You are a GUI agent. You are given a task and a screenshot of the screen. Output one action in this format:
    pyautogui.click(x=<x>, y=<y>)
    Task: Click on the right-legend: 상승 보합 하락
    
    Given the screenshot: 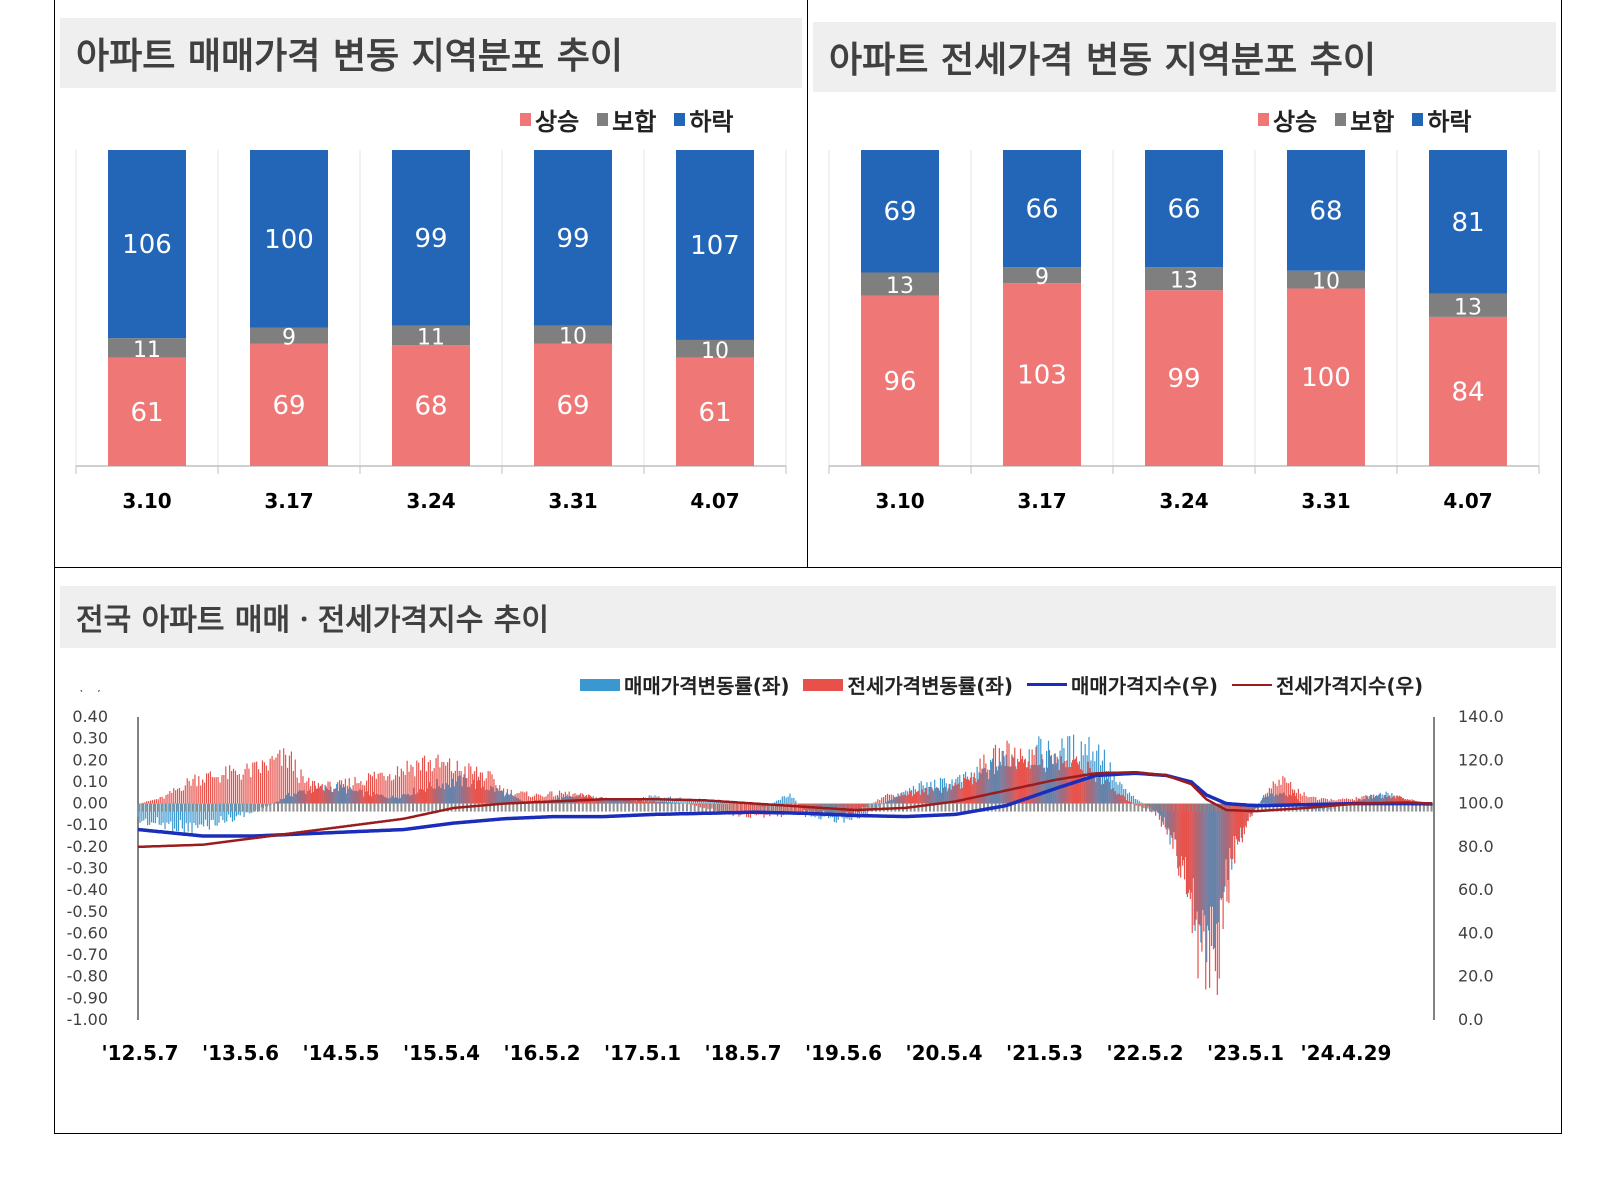 What is the action you would take?
    pyautogui.click(x=1365, y=119)
    